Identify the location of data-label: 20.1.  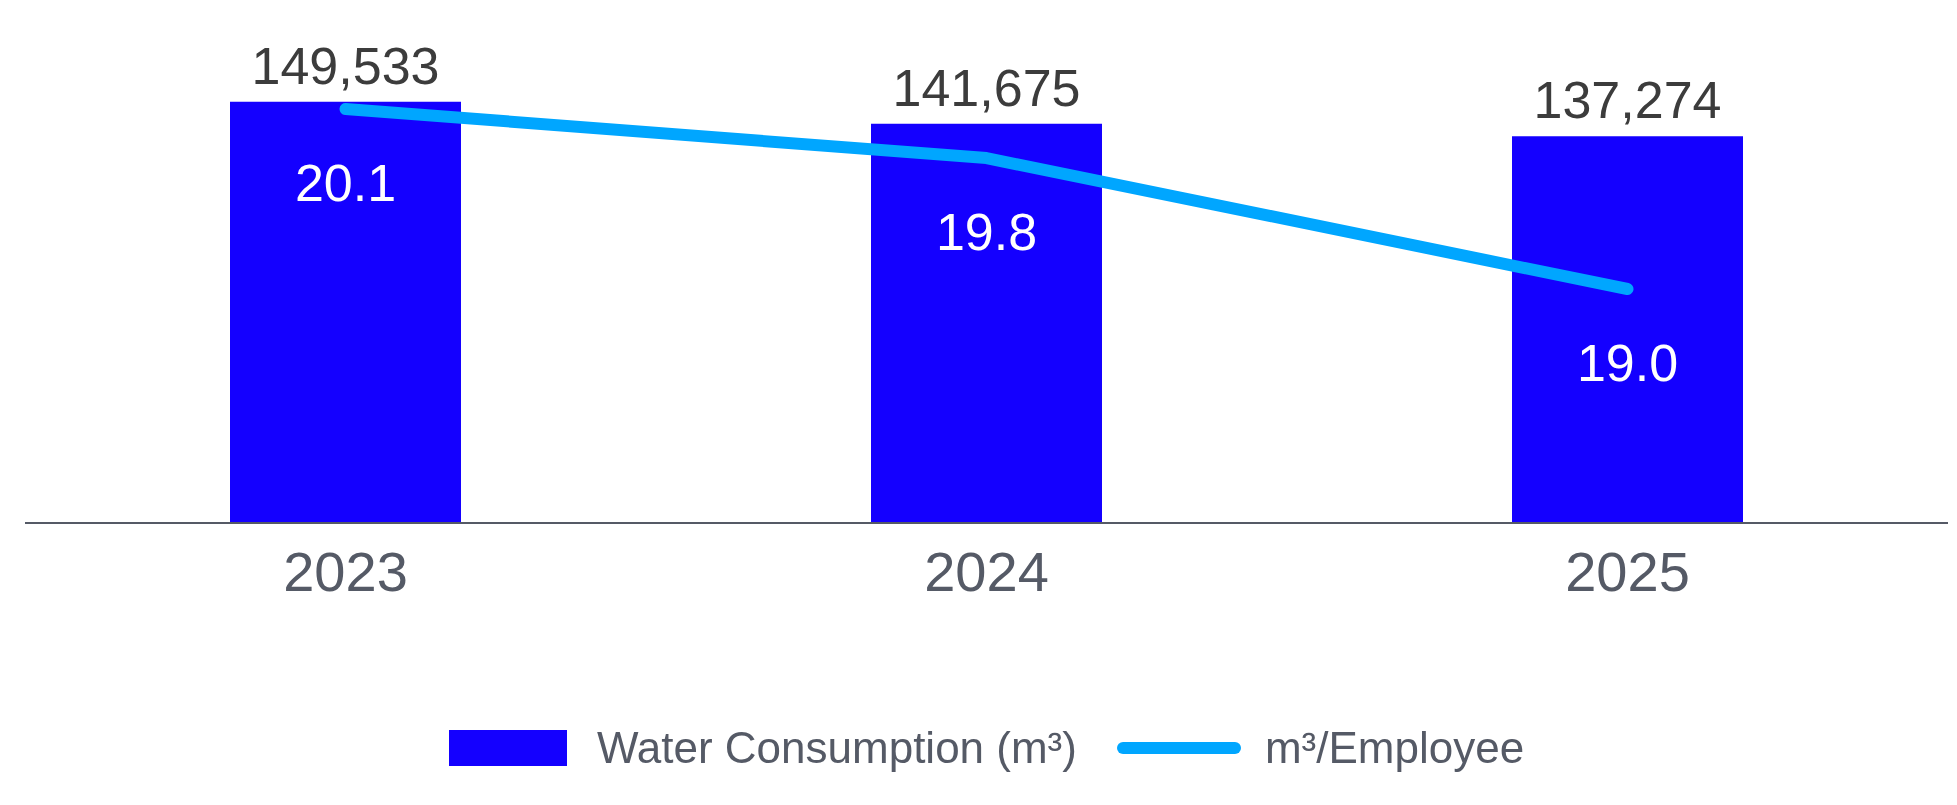
(345, 183).